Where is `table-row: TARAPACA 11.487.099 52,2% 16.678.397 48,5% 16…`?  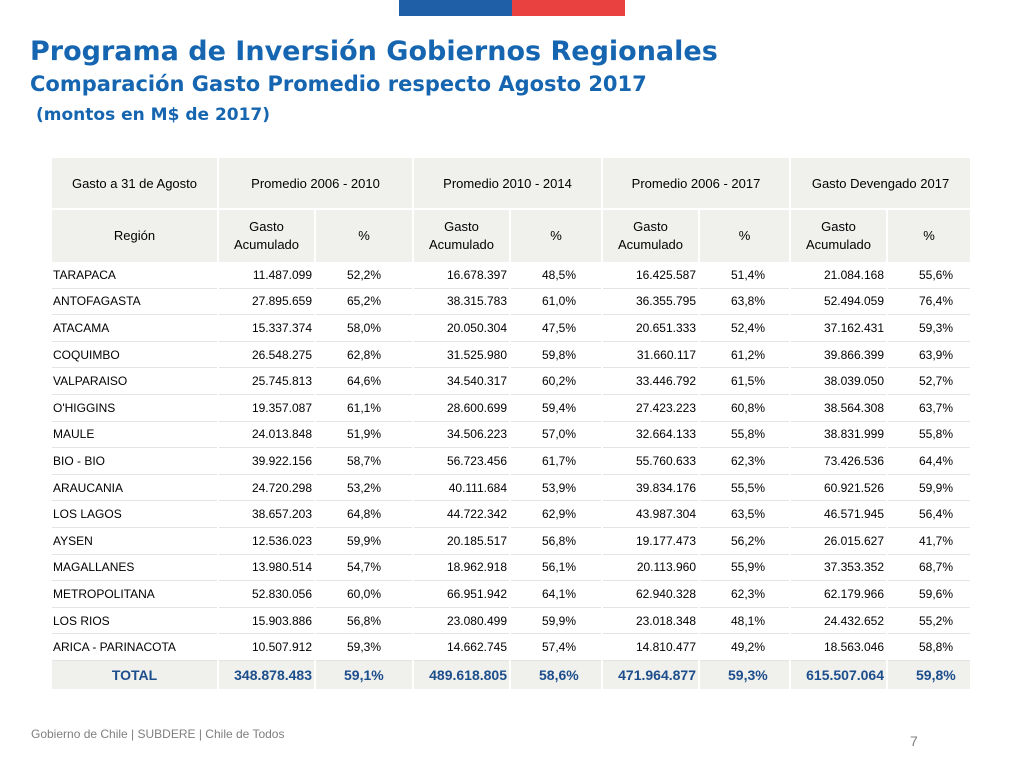 table-row: TARAPACA 11.487.099 52,2% 16.678.397 48,5% 16… is located at coordinates (512, 275).